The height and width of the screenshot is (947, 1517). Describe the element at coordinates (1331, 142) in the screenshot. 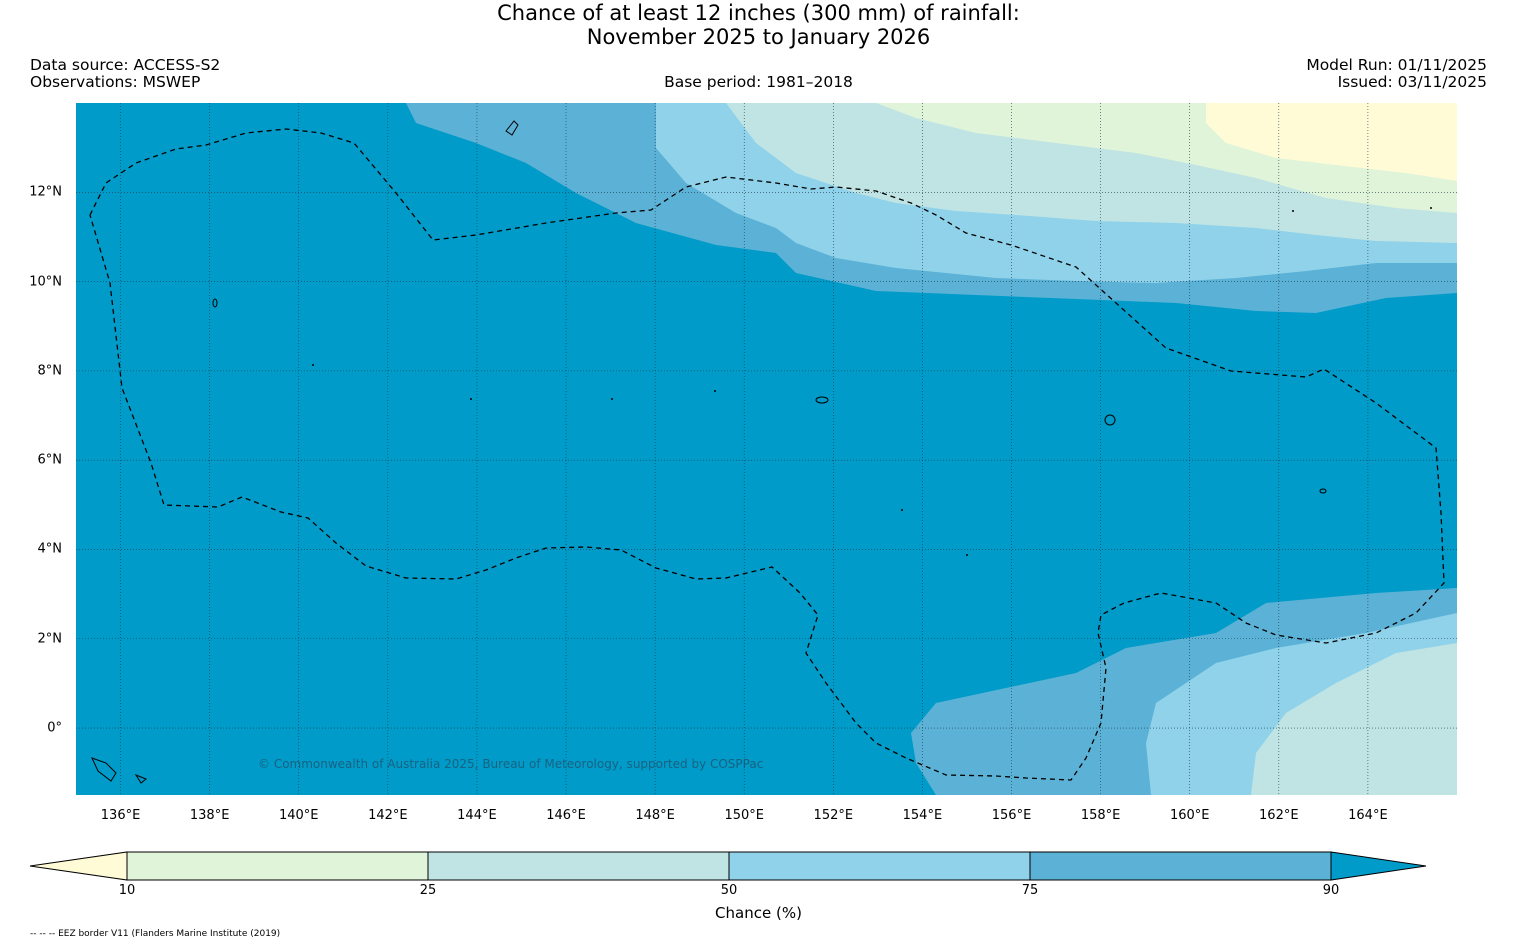

I see `zone-under-10-north` at that location.